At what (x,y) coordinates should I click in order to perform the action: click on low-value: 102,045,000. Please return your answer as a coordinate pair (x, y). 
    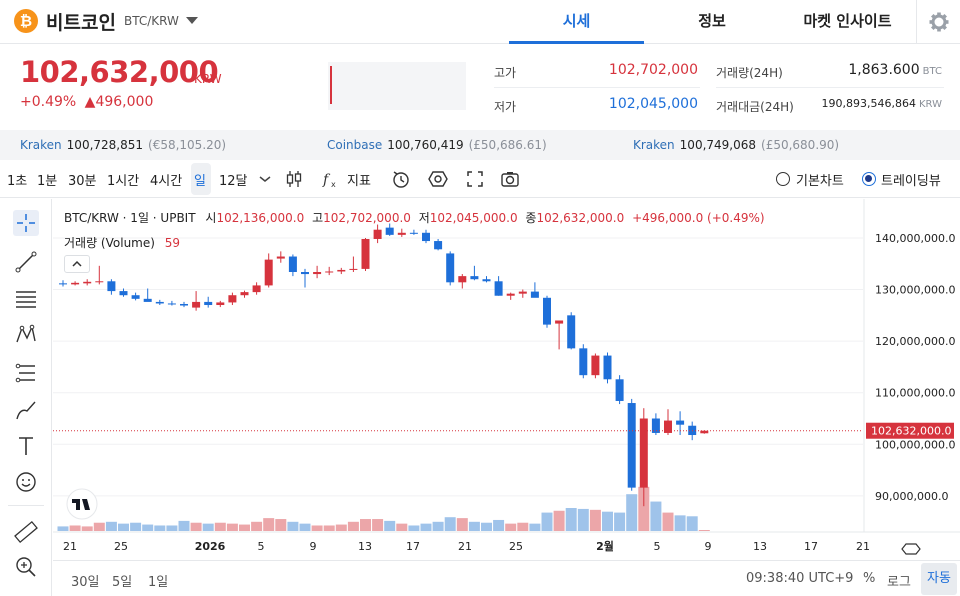
    Looking at the image, I should click on (653, 104).